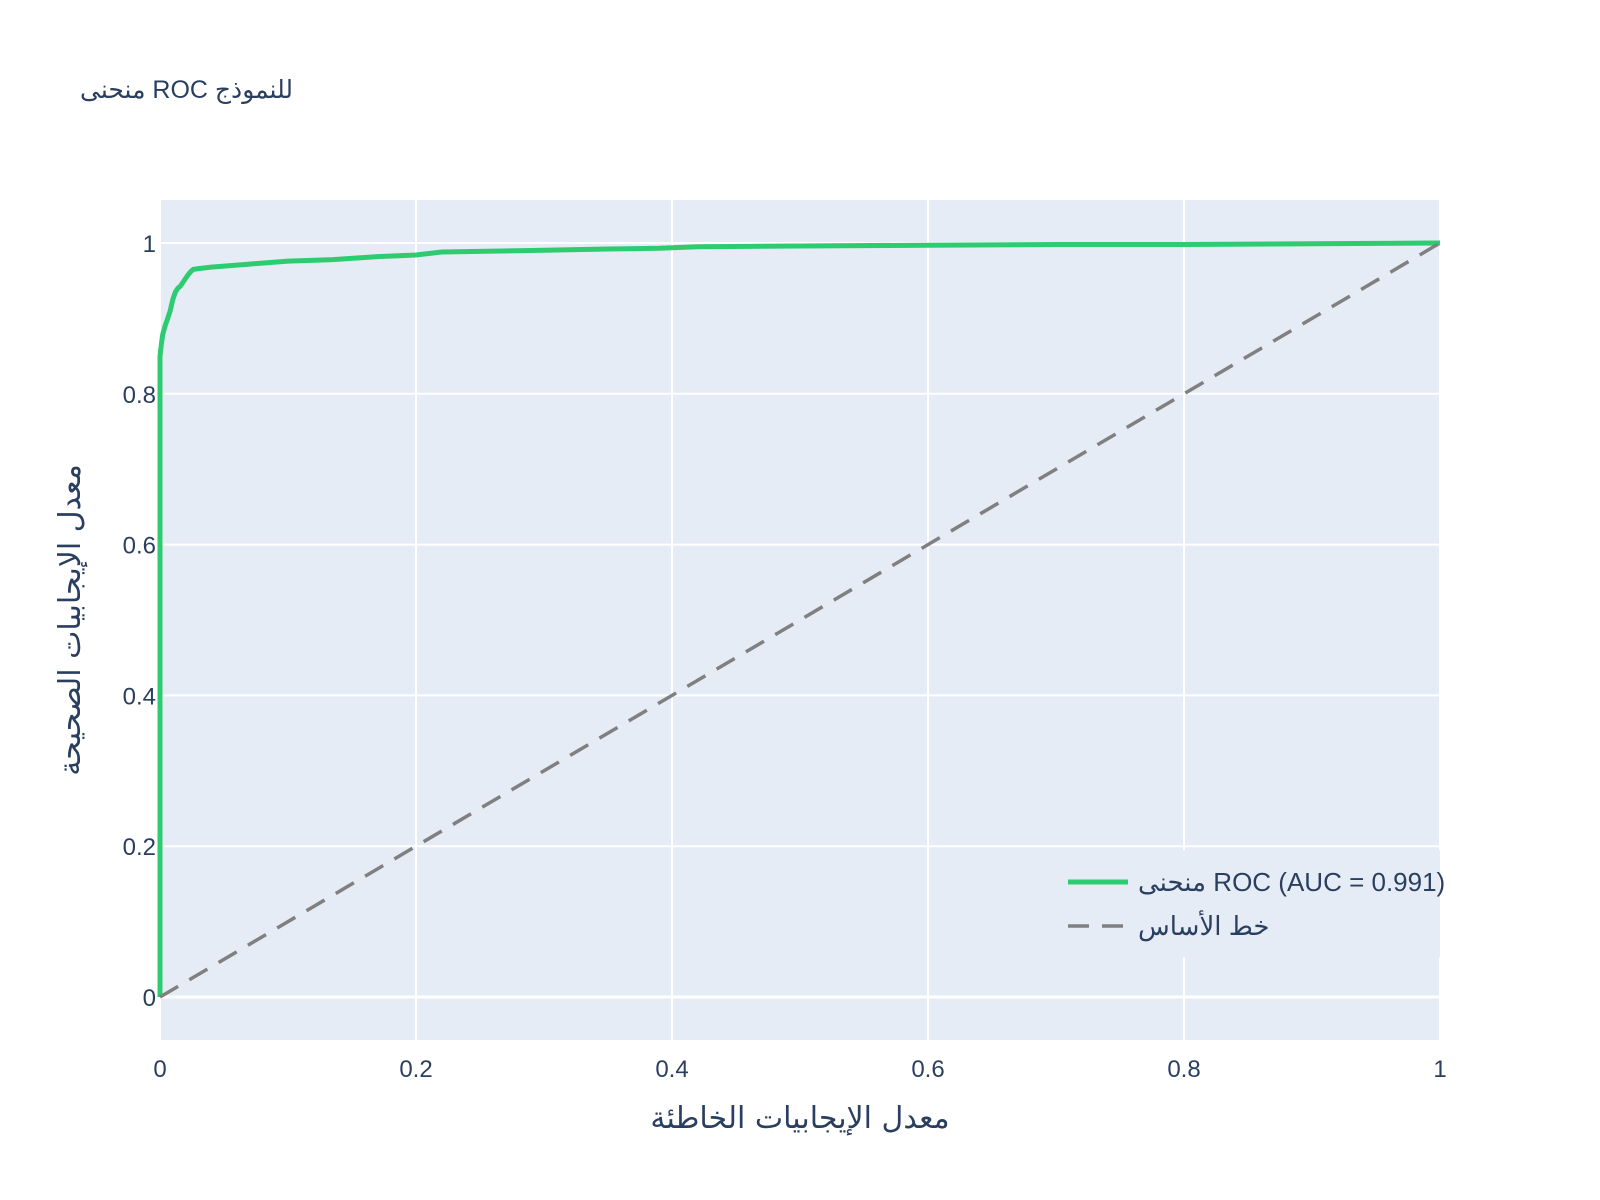 The image size is (1600, 1200). I want to click on x-tick-label: 0.6, so click(927, 1069).